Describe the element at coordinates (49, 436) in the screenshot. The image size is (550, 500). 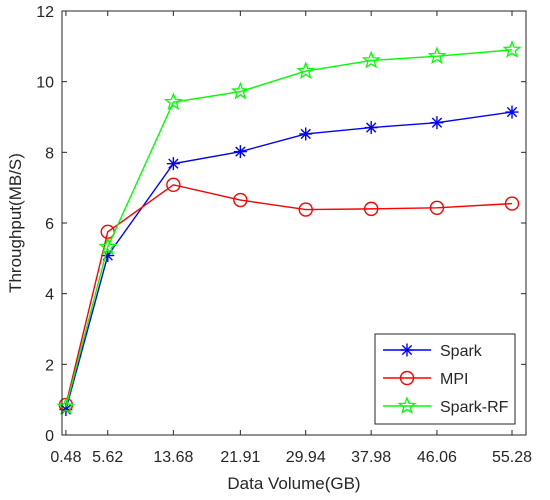
I see `y-tick-label: 0` at that location.